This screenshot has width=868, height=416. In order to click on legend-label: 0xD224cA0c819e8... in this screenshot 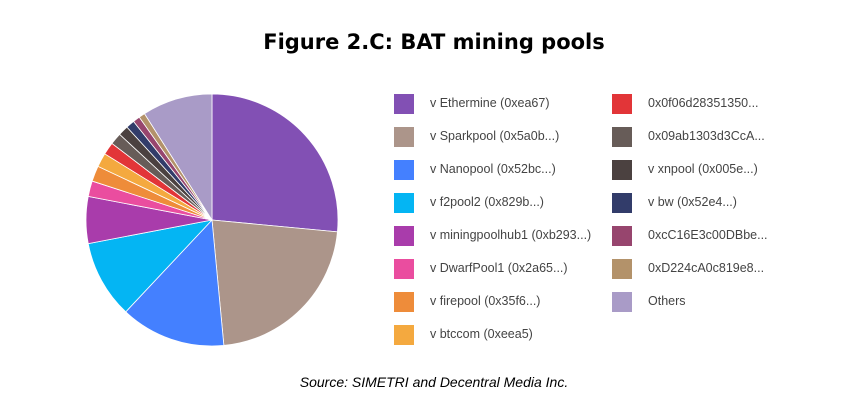, I will do `click(706, 268)`.